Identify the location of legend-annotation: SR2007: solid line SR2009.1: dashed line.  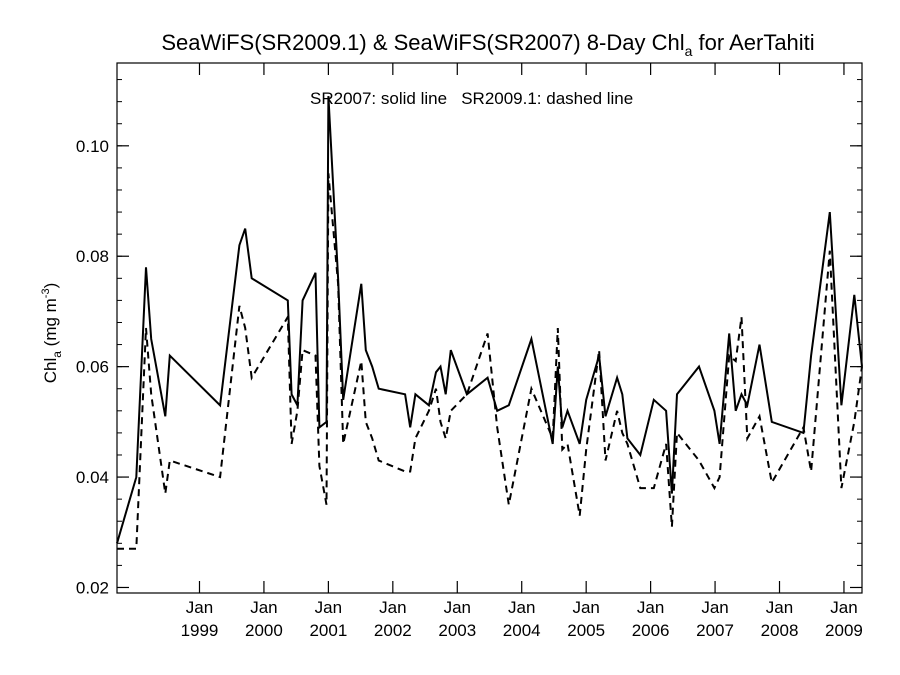
(471, 98).